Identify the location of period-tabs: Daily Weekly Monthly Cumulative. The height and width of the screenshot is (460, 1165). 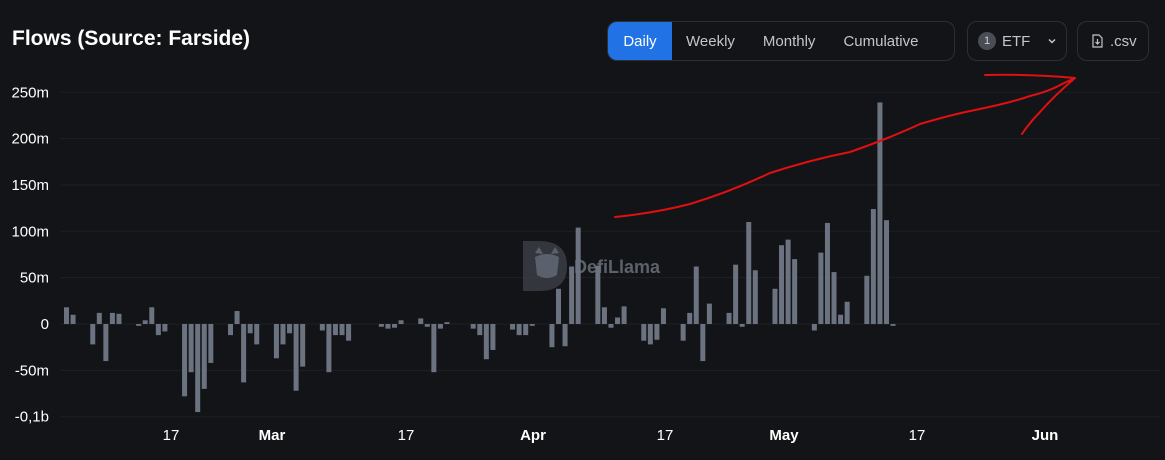
(781, 41).